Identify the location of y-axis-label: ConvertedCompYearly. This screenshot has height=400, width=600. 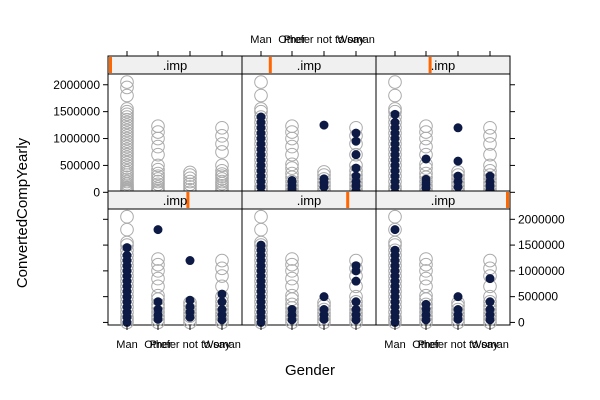
(22, 212).